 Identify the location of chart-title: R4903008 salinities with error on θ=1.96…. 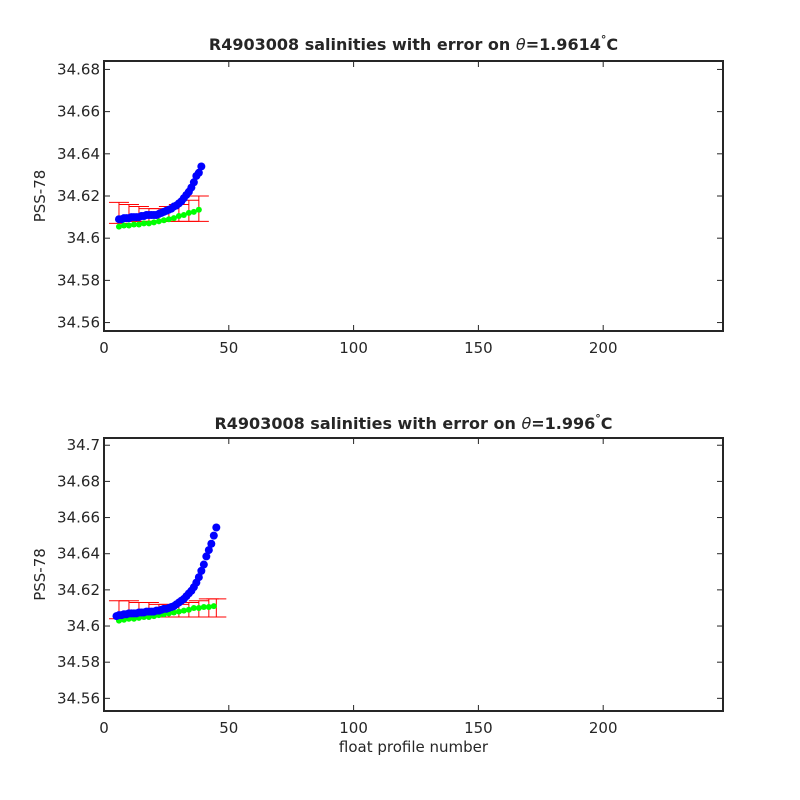
(413, 43).